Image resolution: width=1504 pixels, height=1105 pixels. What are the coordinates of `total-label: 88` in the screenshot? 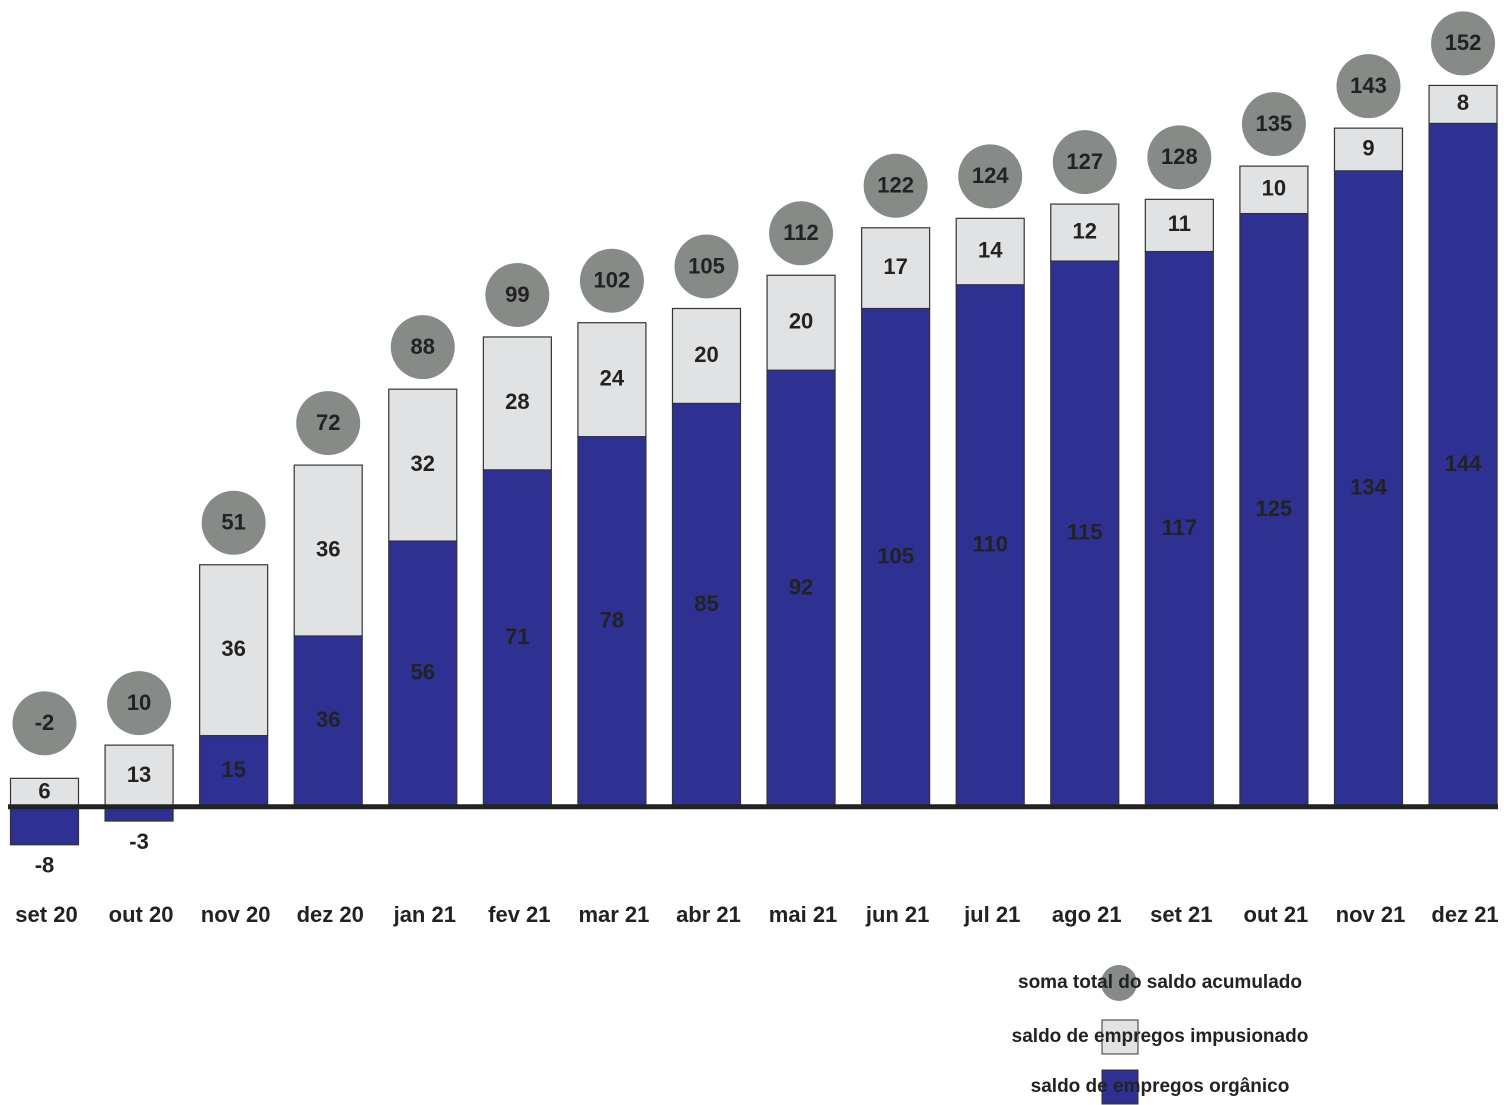 It's located at (423, 346).